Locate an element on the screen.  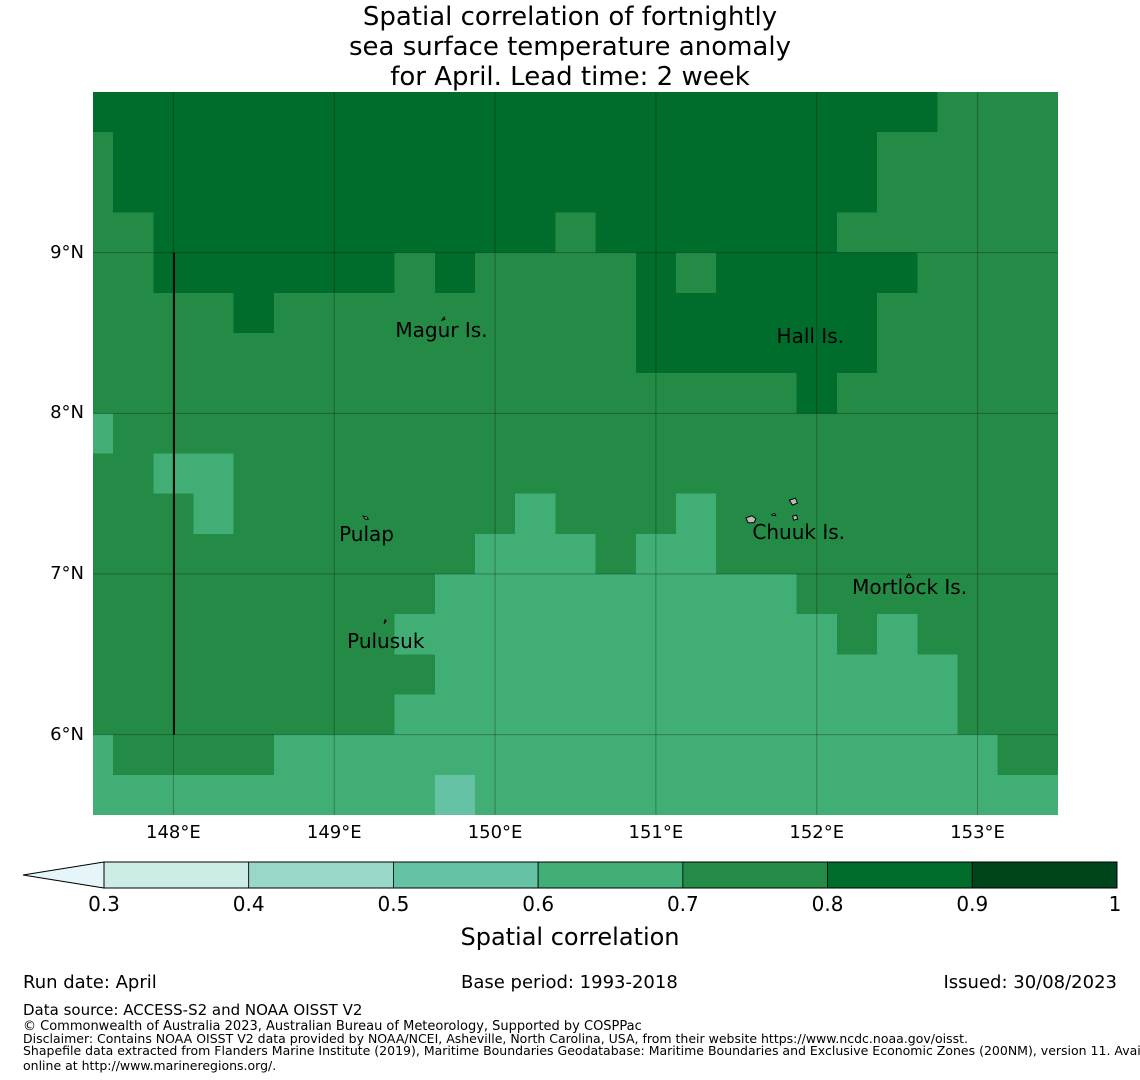
latitude-label: 8°N is located at coordinates (67, 413).